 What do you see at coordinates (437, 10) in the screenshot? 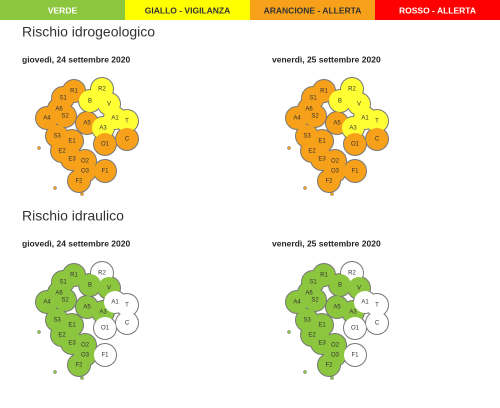
I see `legend-label: ROSSO - ALLERTA` at bounding box center [437, 10].